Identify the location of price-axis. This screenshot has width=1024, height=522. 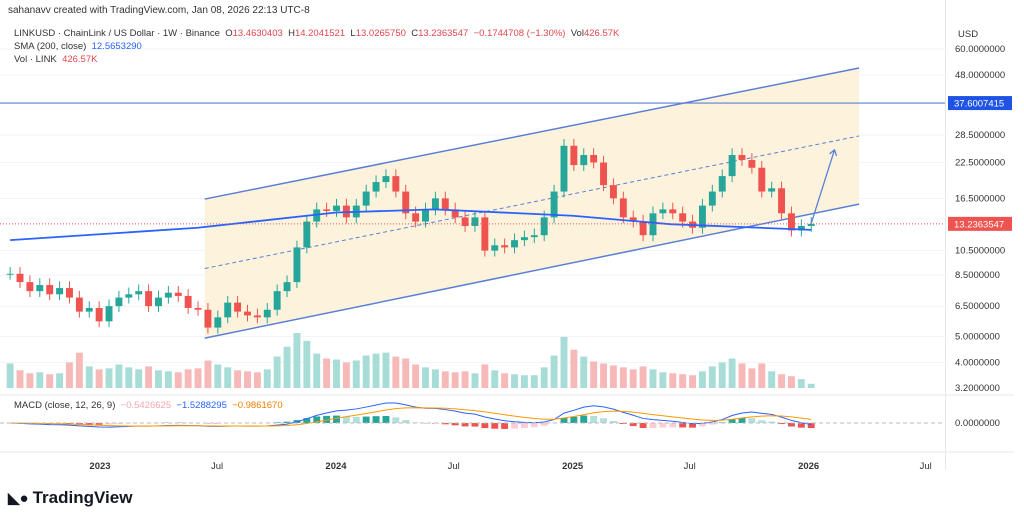
(980, 235).